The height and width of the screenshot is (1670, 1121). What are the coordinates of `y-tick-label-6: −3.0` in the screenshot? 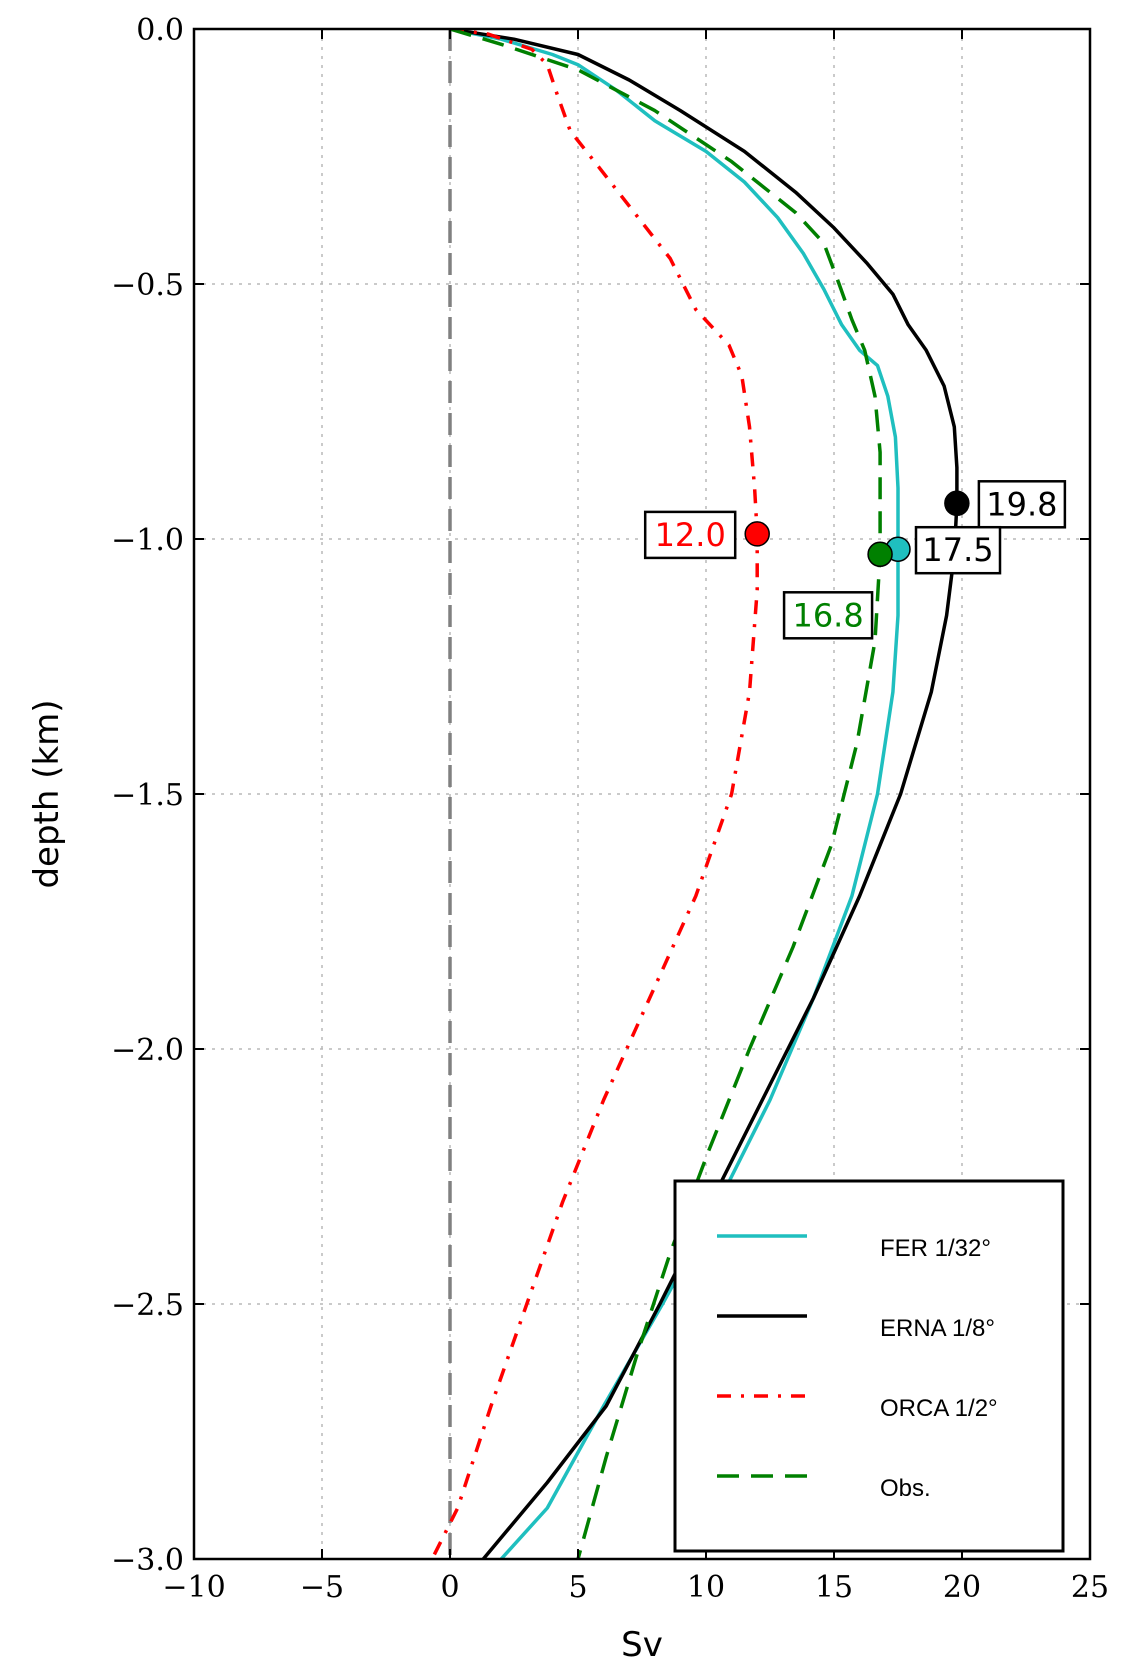 It's located at (147, 1560).